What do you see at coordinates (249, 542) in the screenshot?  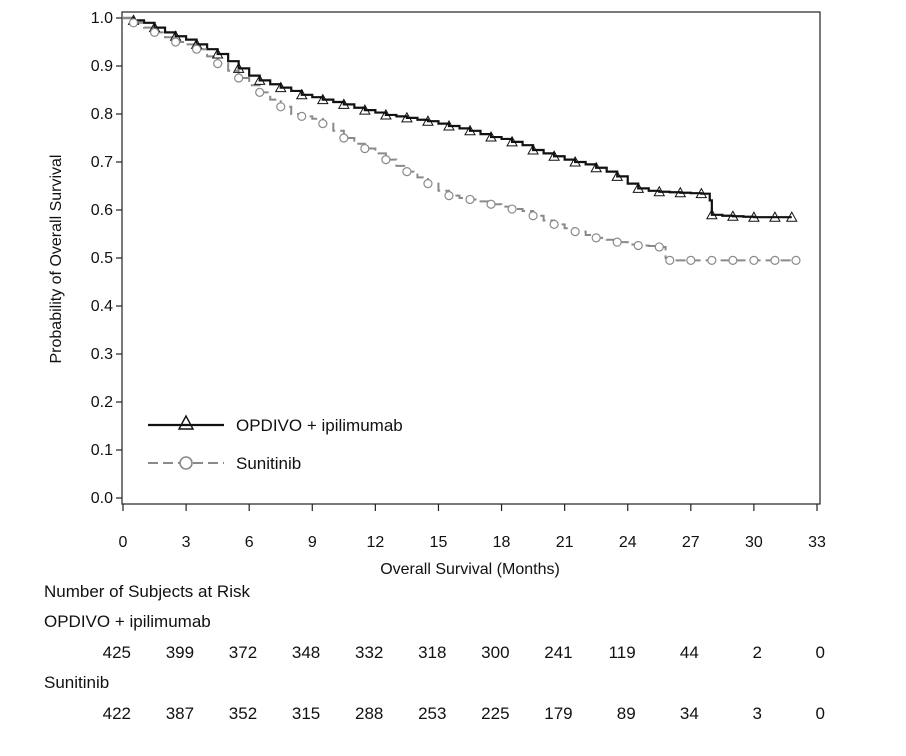 I see `x-tick-label: 6` at bounding box center [249, 542].